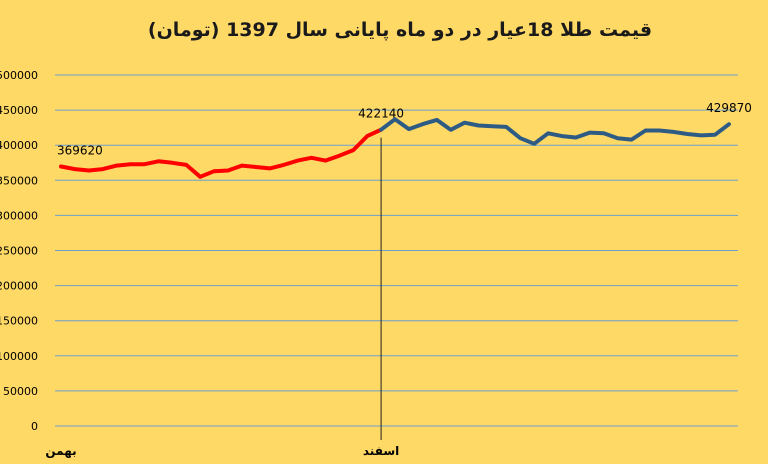 The image size is (768, 464). Describe the element at coordinates (80, 151) in the screenshot. I see `data-label: 369620` at that location.